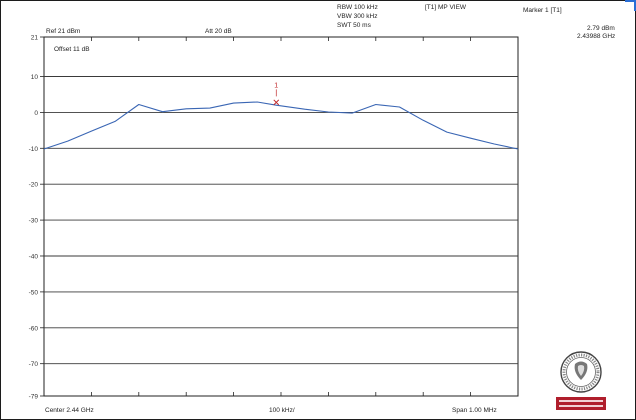 The width and height of the screenshot is (636, 420). I want to click on offset-label: Offset 11 dB, so click(72, 49).